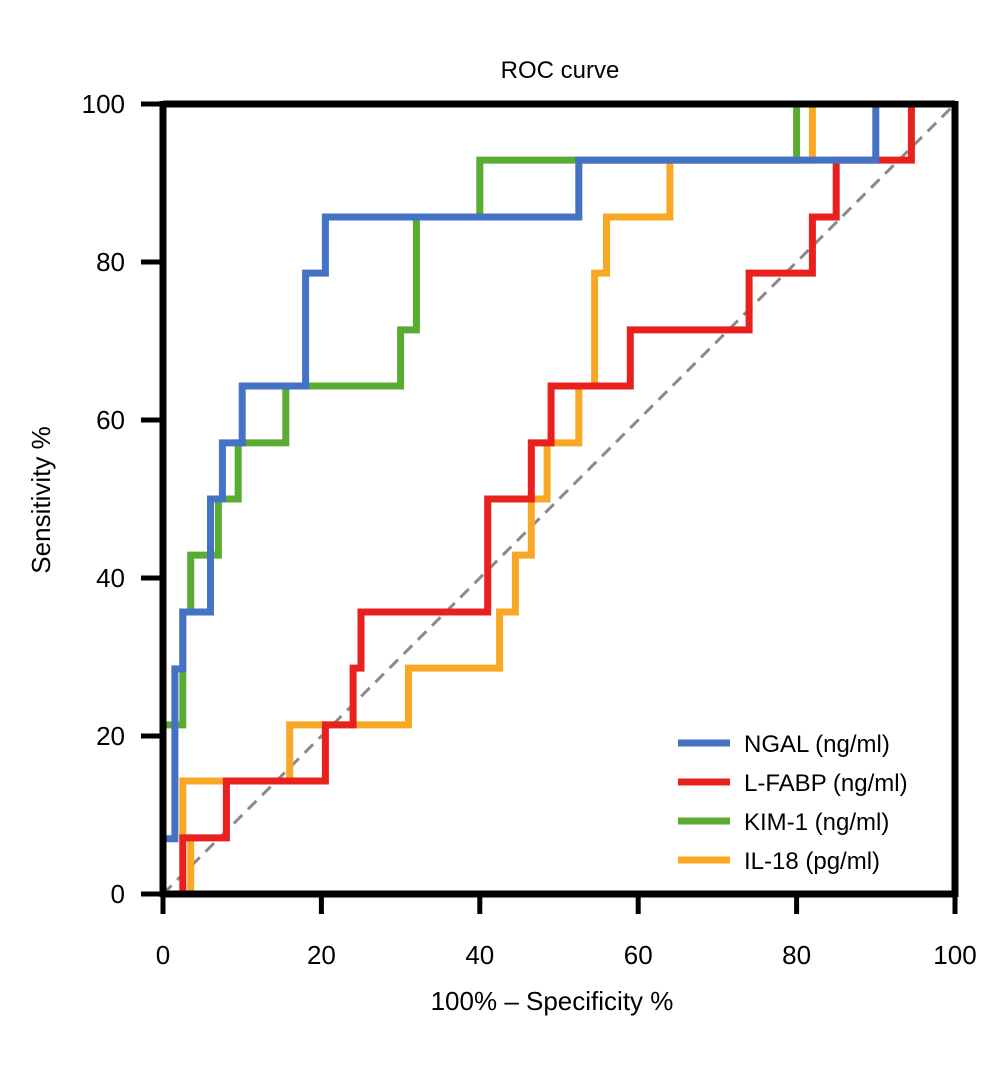 The width and height of the screenshot is (1000, 1066). I want to click on x-tick-label: 0, so click(163, 955).